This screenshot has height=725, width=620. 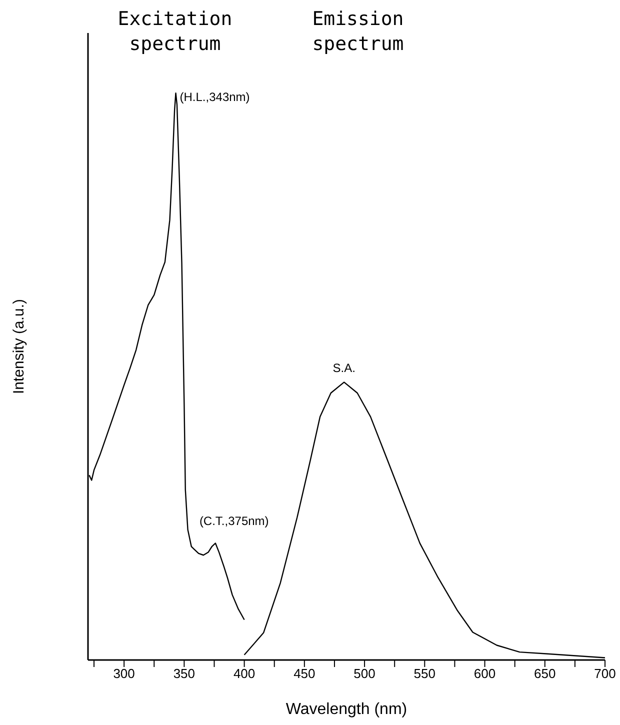 I want to click on annotation: (C.T.,375nm), so click(x=234, y=521).